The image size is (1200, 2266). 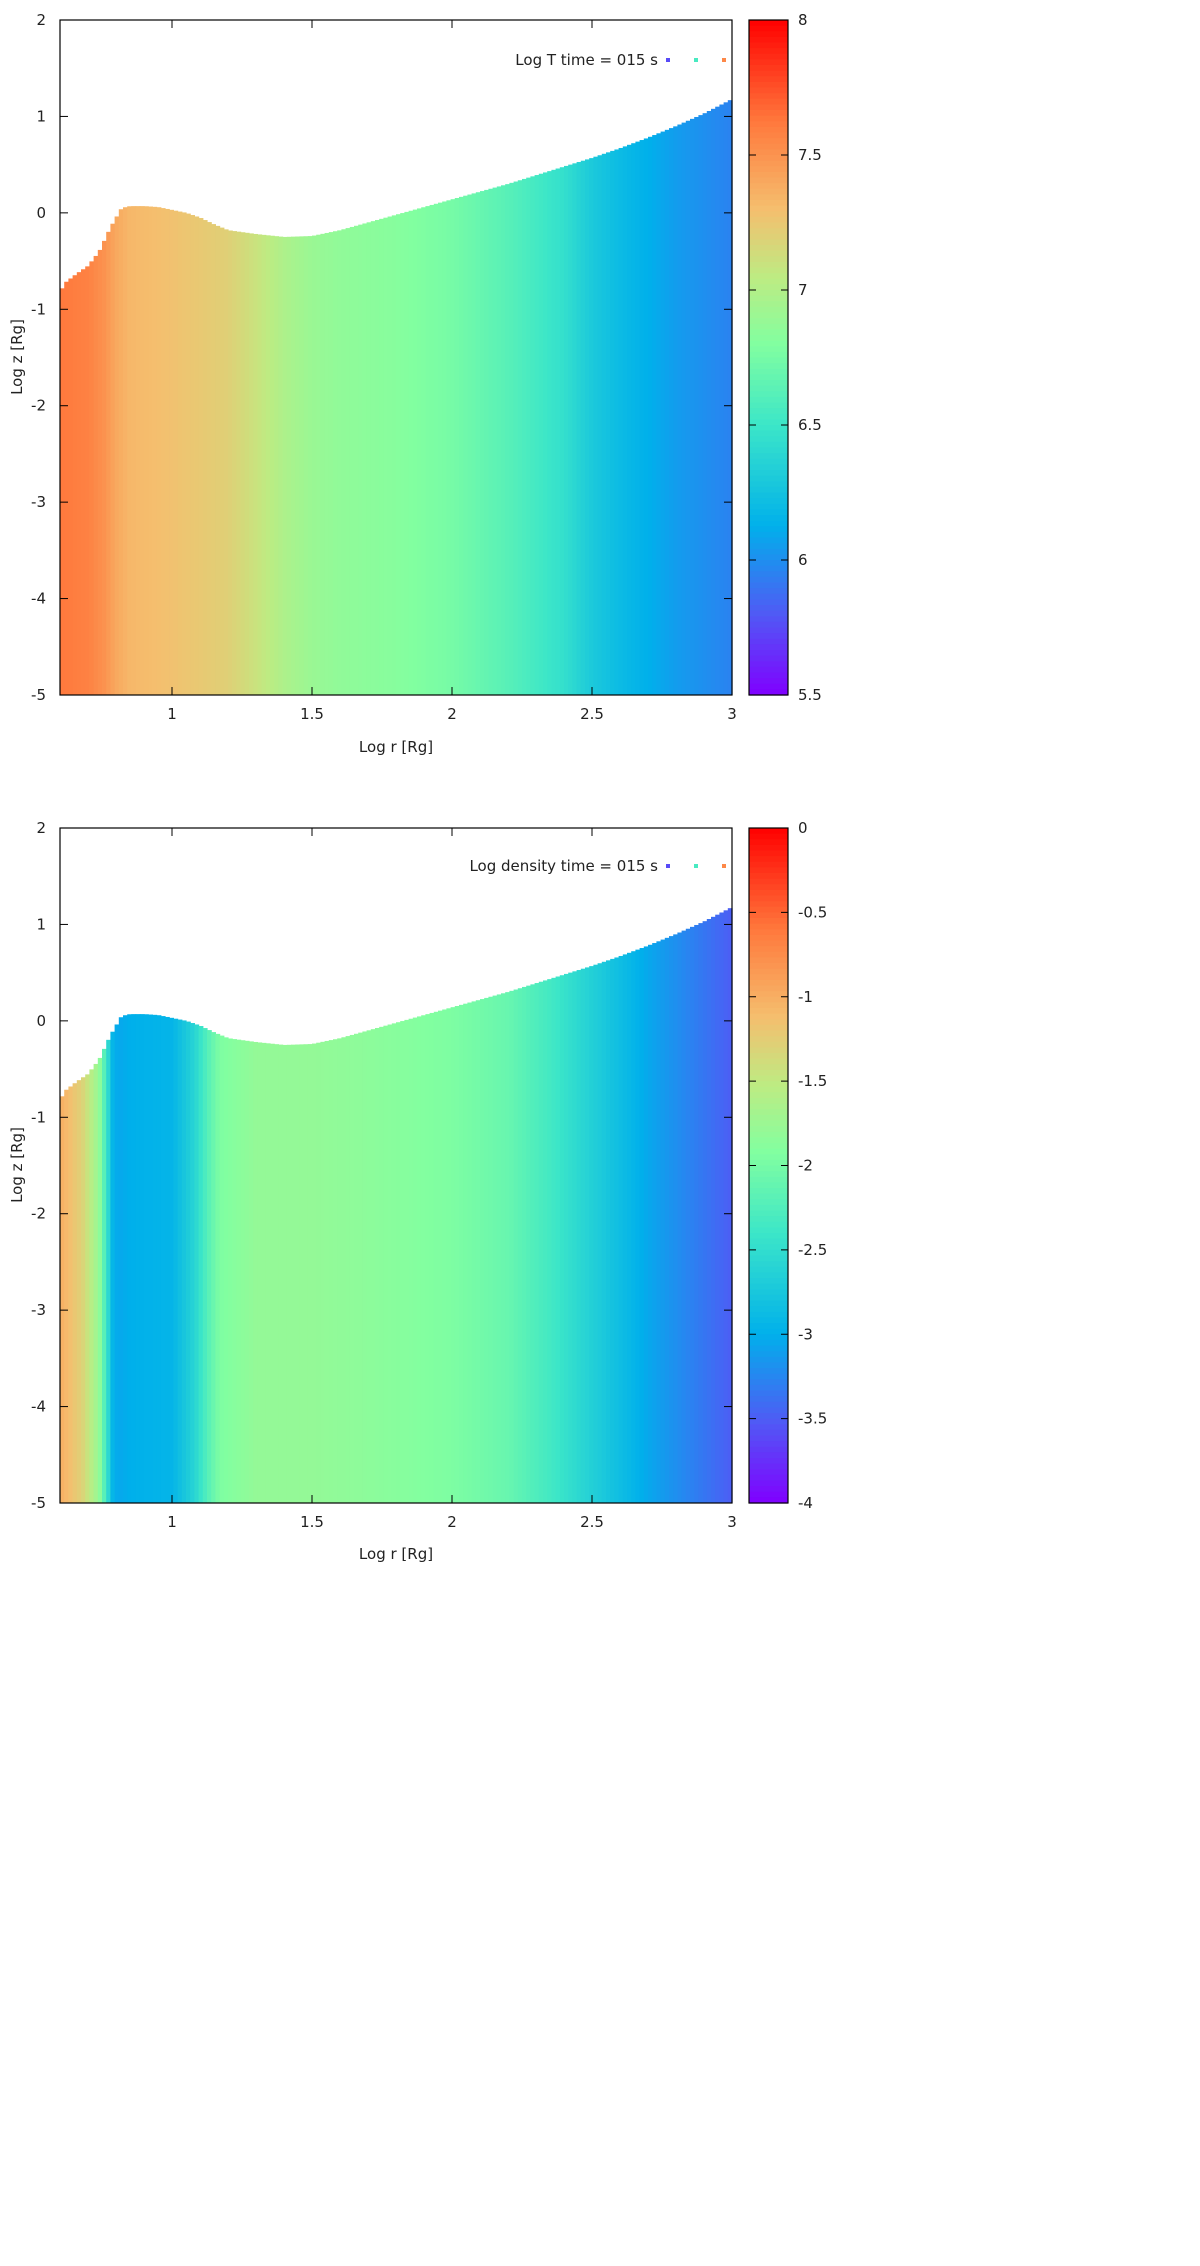 I want to click on temperature-y-tick-label: -5, so click(x=38, y=695).